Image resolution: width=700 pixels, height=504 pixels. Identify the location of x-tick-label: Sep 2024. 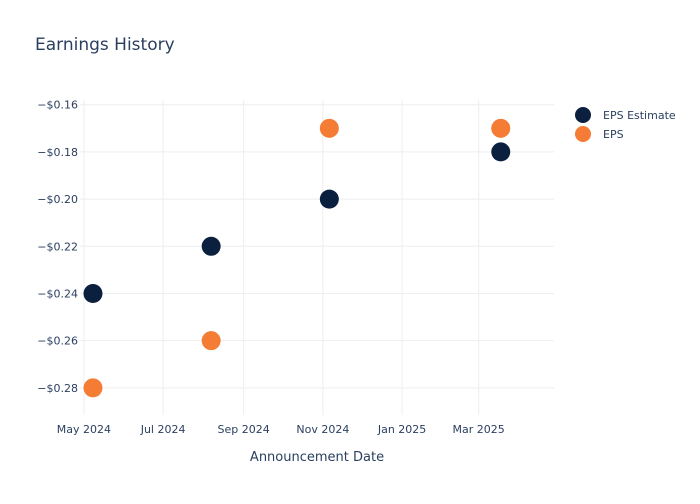
(244, 429).